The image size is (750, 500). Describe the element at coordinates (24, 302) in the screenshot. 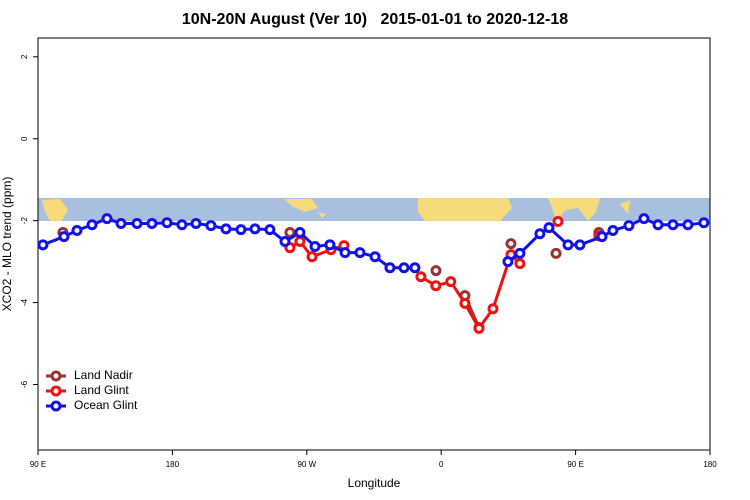

I see `y-tick-label: -4` at that location.